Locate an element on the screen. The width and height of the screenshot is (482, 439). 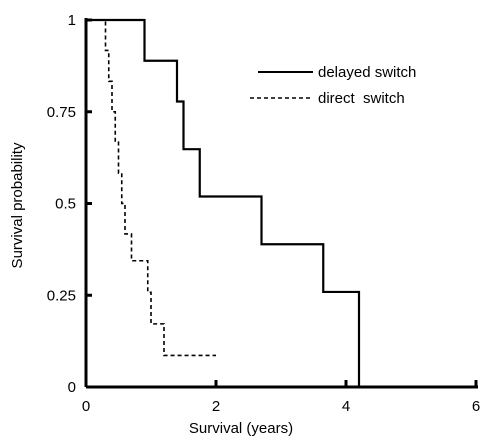
x-tick-label: 6 is located at coordinates (476, 406).